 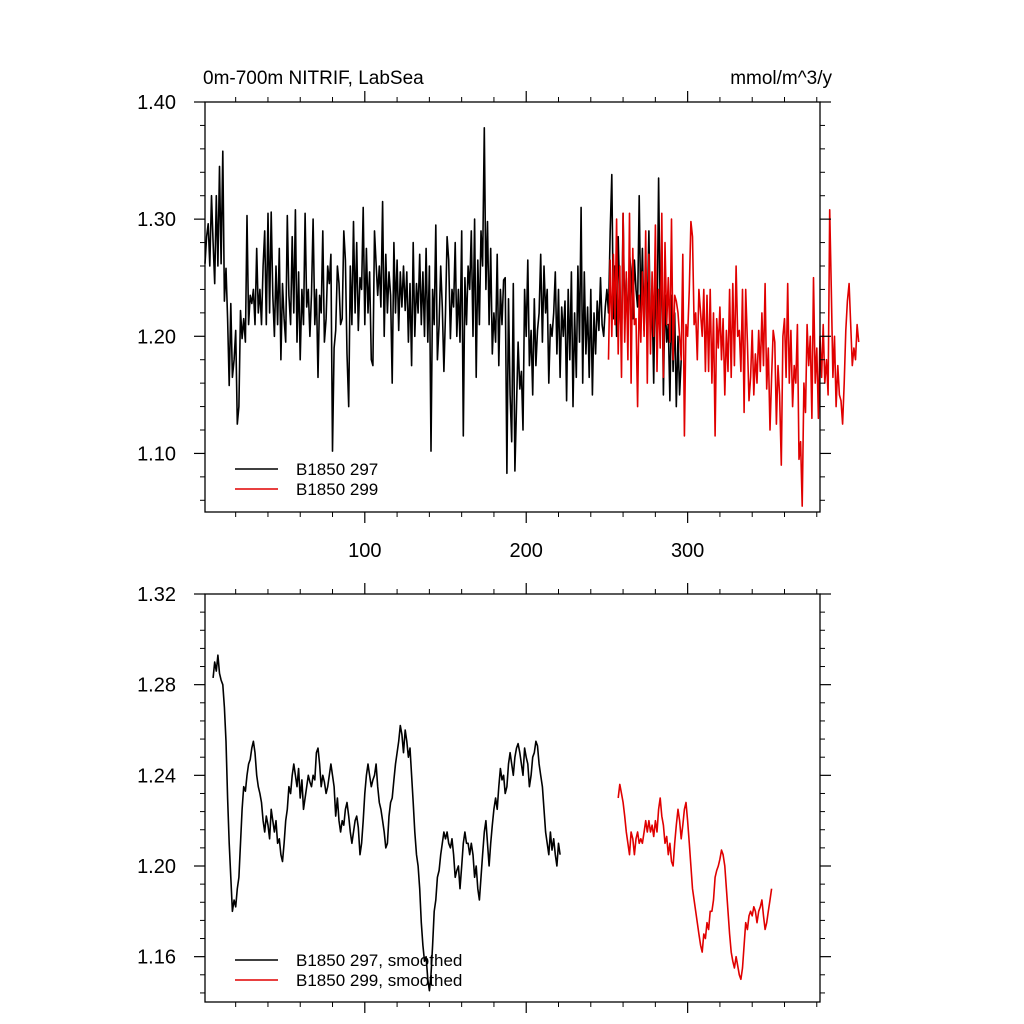 I want to click on chart-title: 0m-700m NITRIF, LabSea, so click(x=313, y=78).